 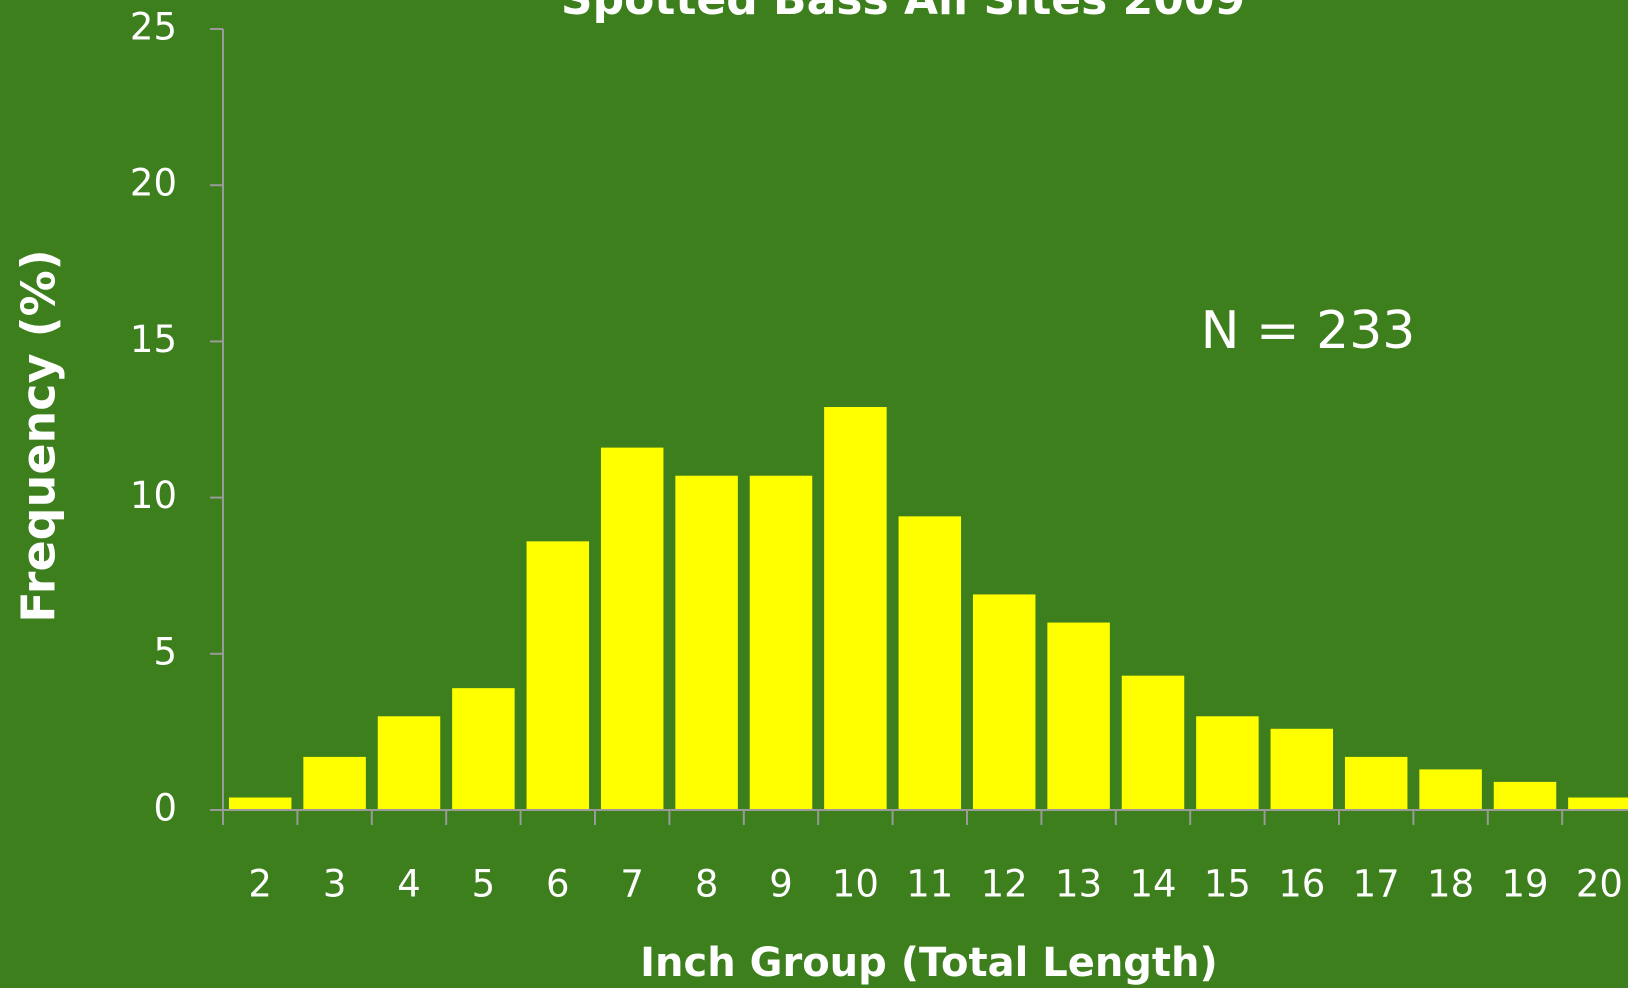 What do you see at coordinates (39, 435) in the screenshot?
I see `y-axis-label: Frequency (%)` at bounding box center [39, 435].